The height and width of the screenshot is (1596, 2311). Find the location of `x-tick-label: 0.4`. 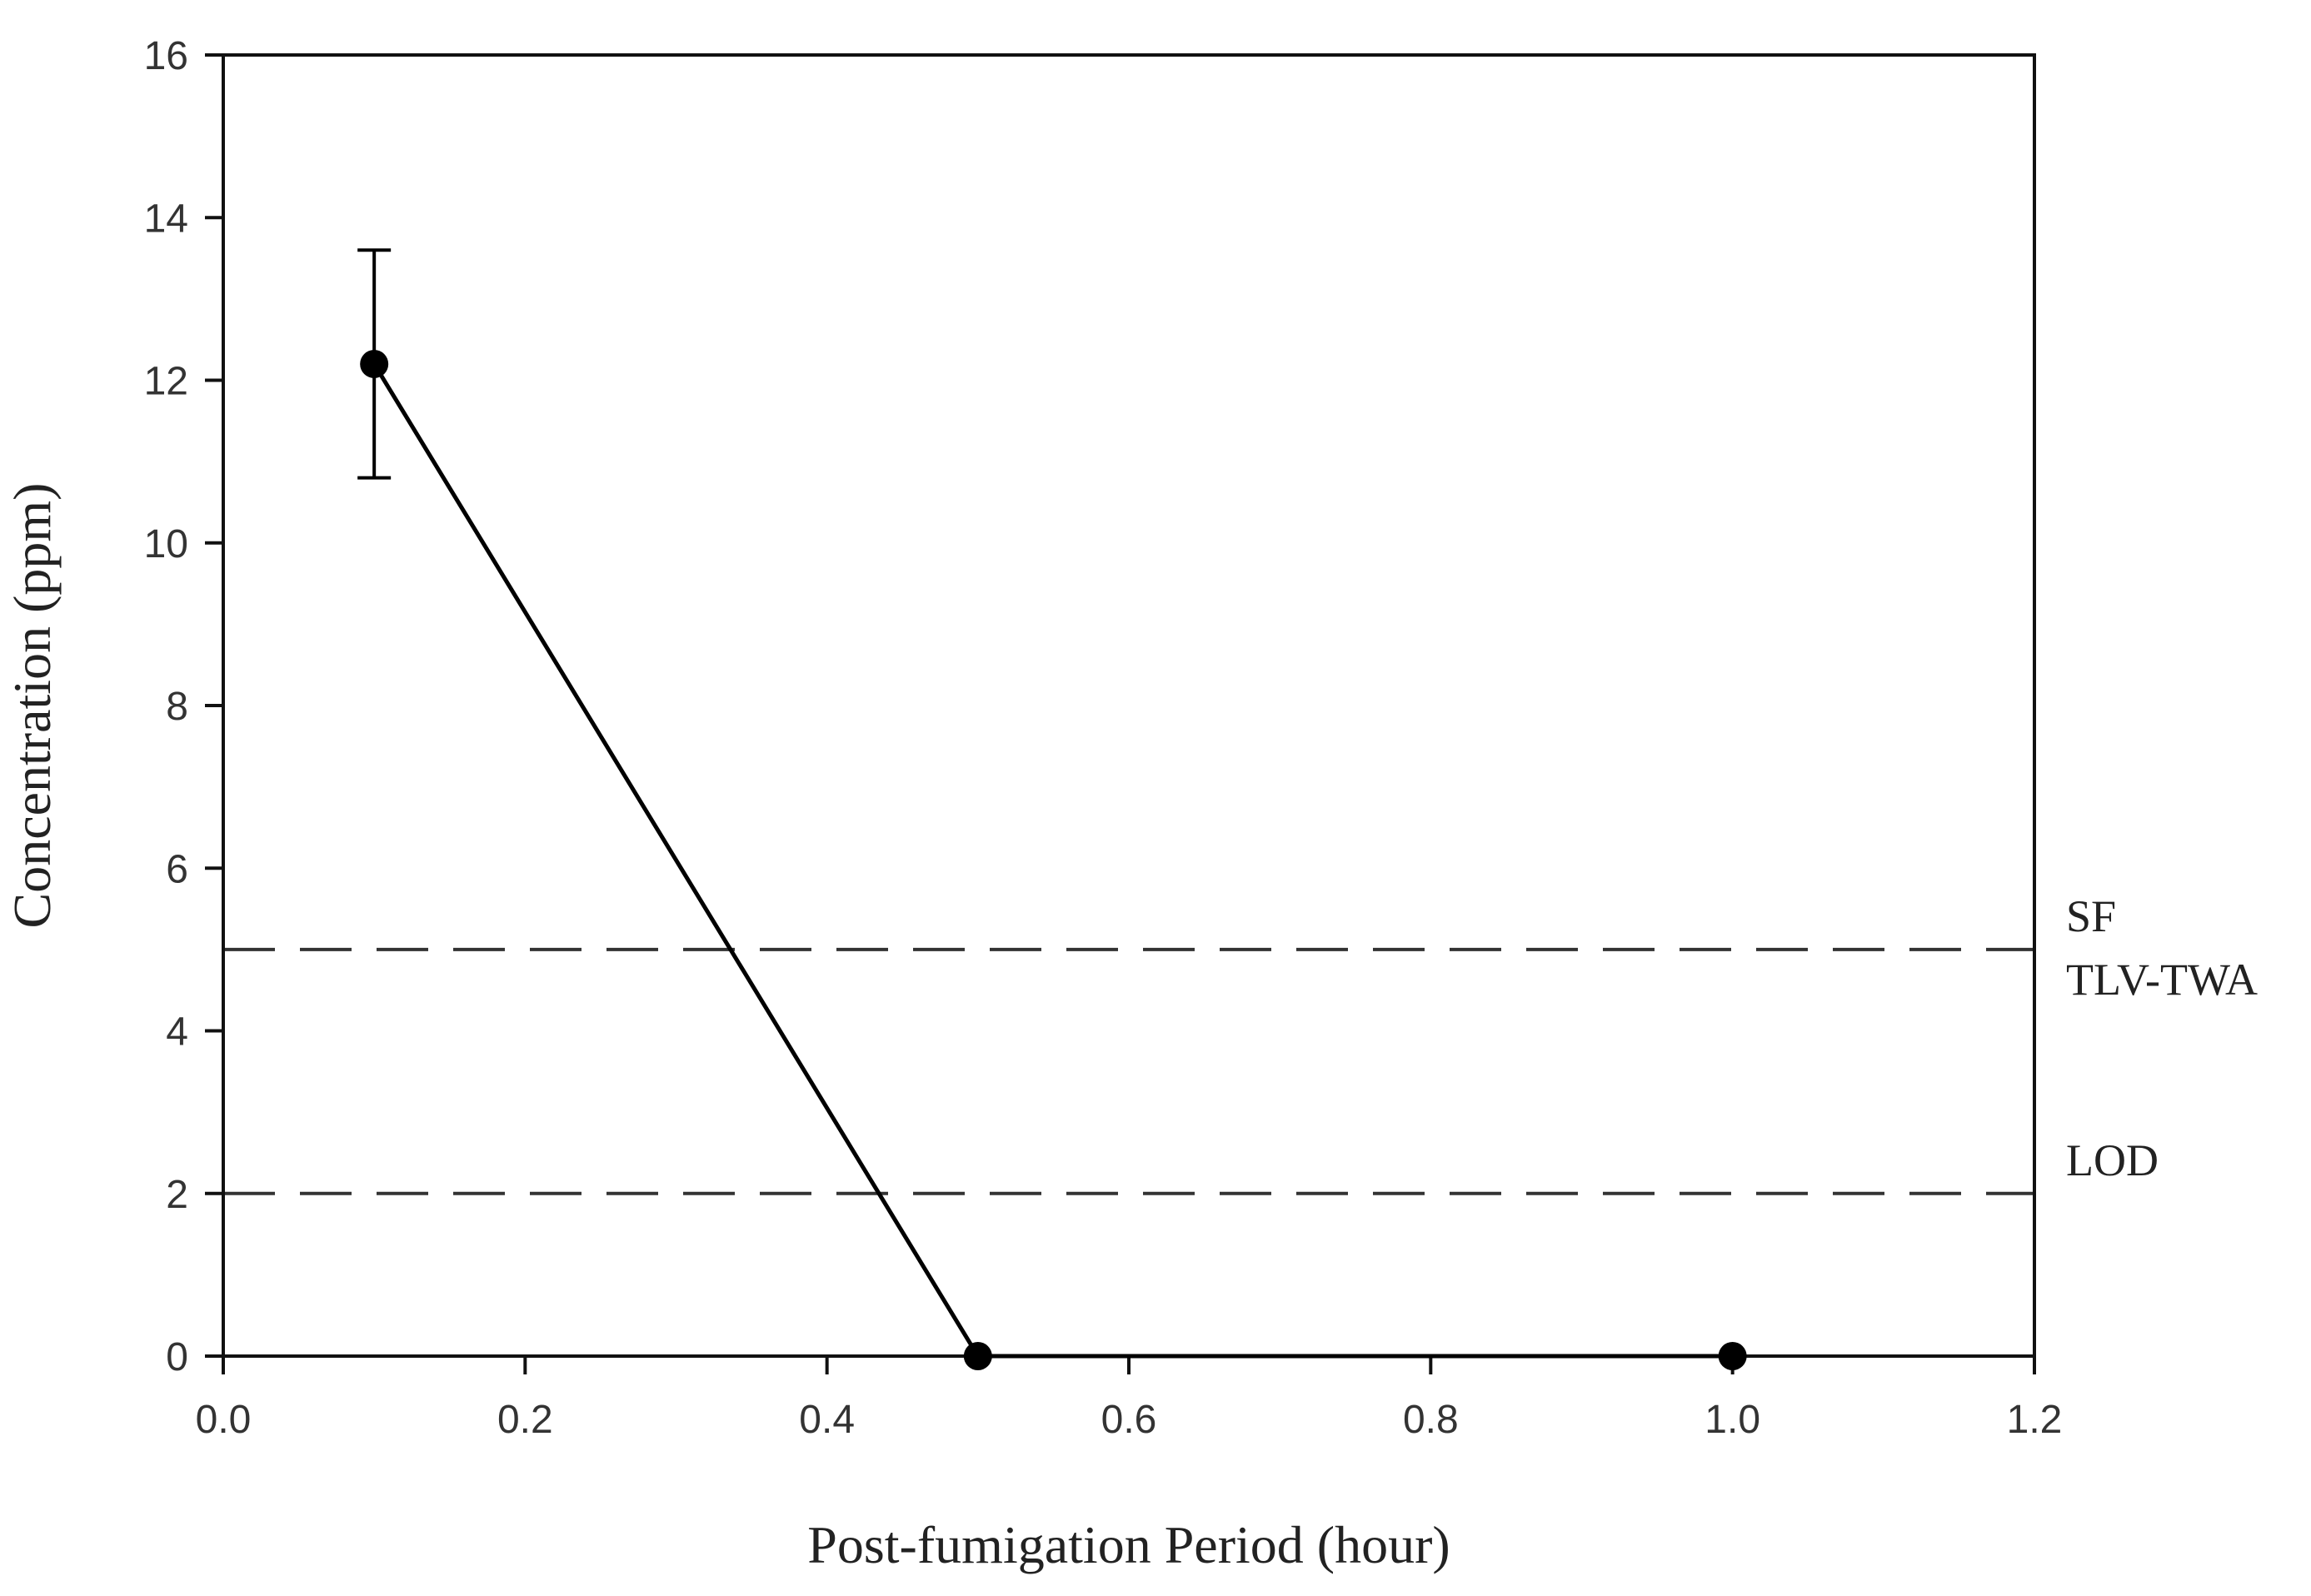

x-tick-label: 0.4 is located at coordinates (827, 1420).